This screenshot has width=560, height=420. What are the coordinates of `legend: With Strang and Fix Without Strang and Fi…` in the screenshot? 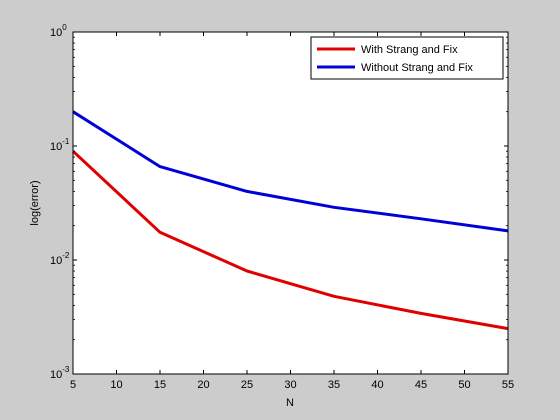 It's located at (407, 58).